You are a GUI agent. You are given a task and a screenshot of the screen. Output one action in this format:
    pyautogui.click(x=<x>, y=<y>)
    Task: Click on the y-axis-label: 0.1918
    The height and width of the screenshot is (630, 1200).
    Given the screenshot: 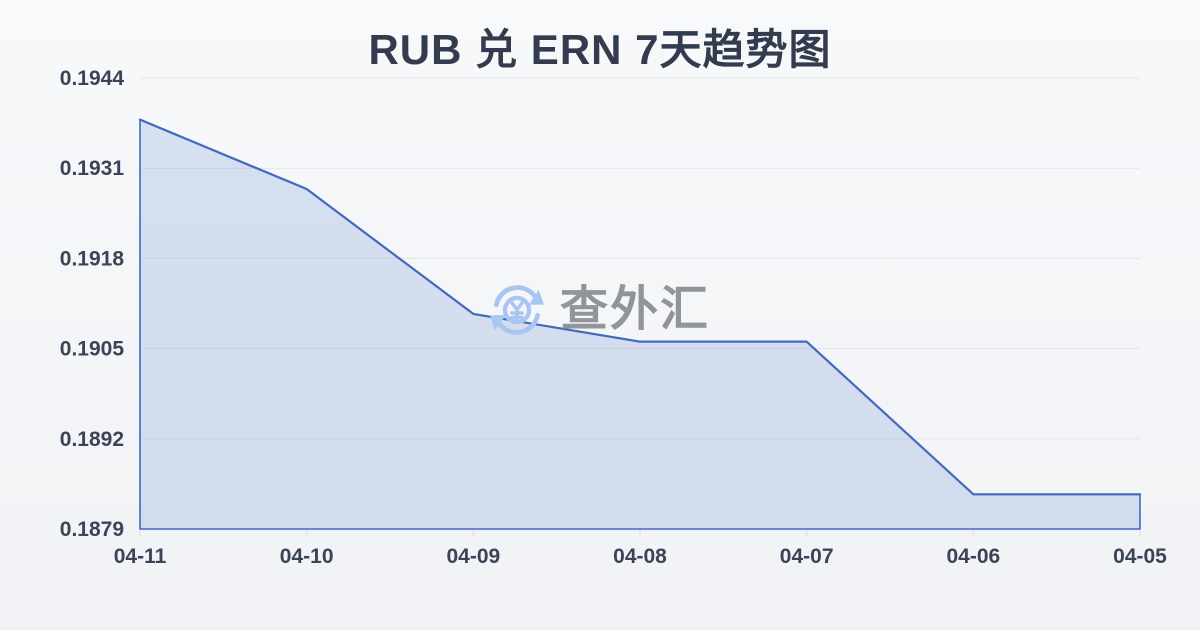 What is the action you would take?
    pyautogui.click(x=92, y=258)
    